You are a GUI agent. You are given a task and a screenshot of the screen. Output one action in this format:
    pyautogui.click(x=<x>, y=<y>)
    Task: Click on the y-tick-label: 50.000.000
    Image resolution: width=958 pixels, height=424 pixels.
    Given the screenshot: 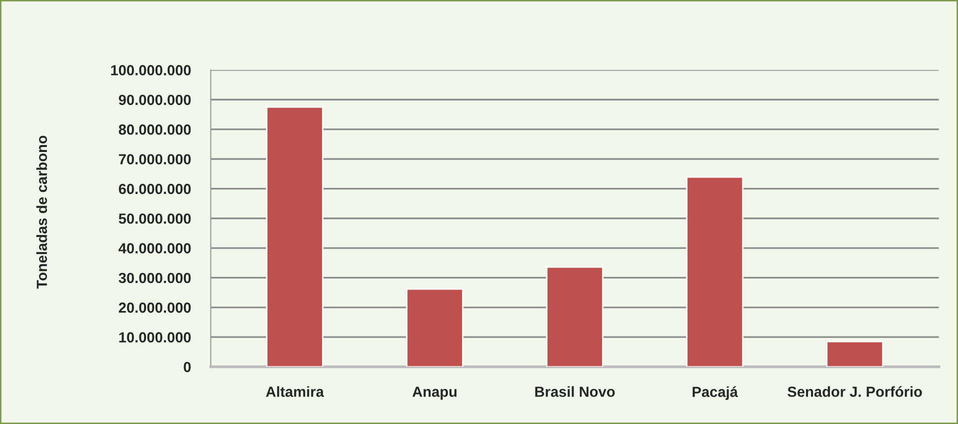 What is the action you would take?
    pyautogui.click(x=154, y=218)
    